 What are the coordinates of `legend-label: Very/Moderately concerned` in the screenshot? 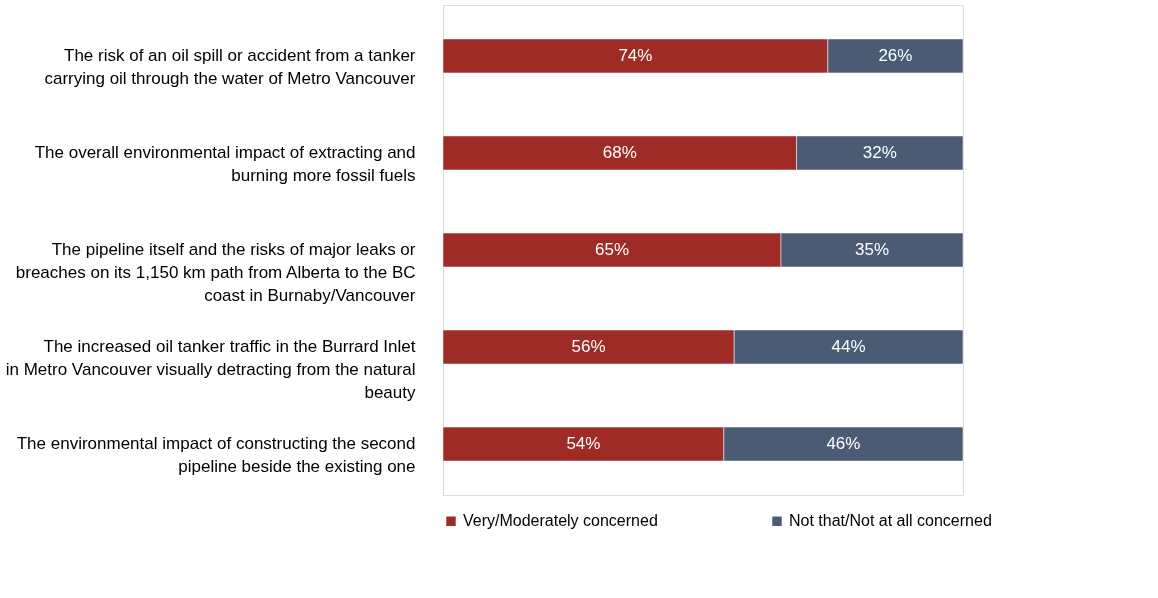 It's located at (560, 521).